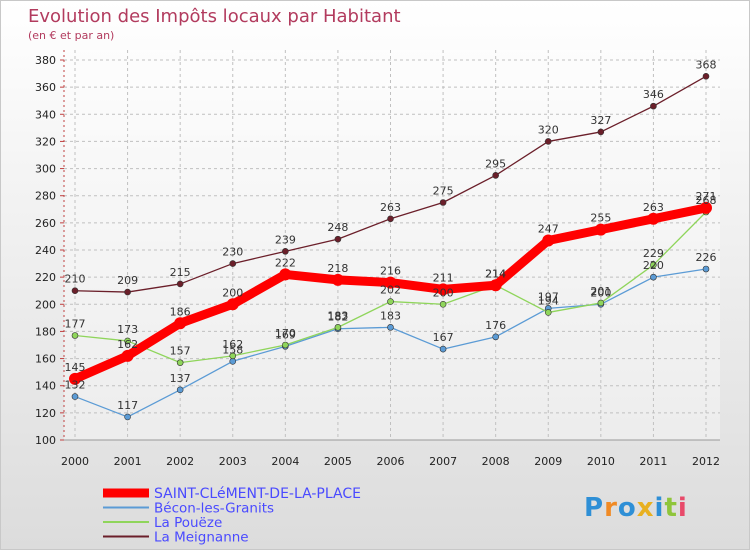  What do you see at coordinates (495, 273) in the screenshot?
I see `data-label: 214` at bounding box center [495, 273].